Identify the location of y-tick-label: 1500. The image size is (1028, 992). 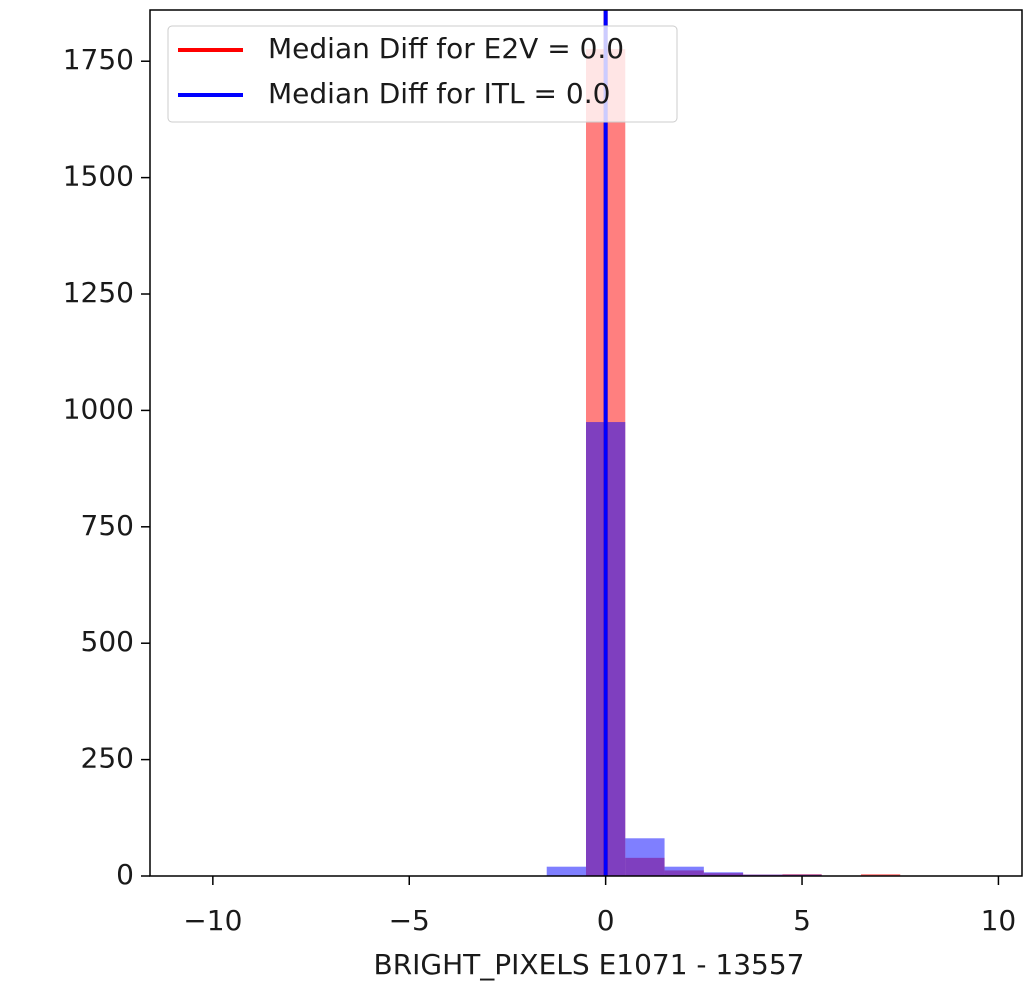
(98, 176).